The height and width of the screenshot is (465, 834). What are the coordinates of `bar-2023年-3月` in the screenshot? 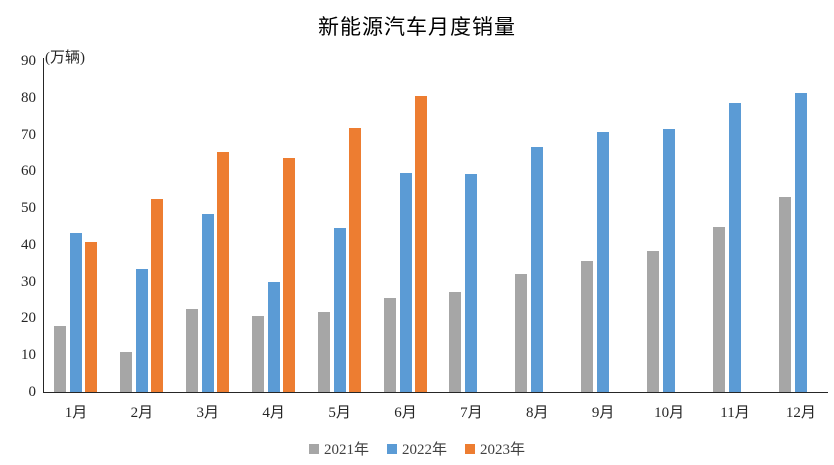 It's located at (222, 271).